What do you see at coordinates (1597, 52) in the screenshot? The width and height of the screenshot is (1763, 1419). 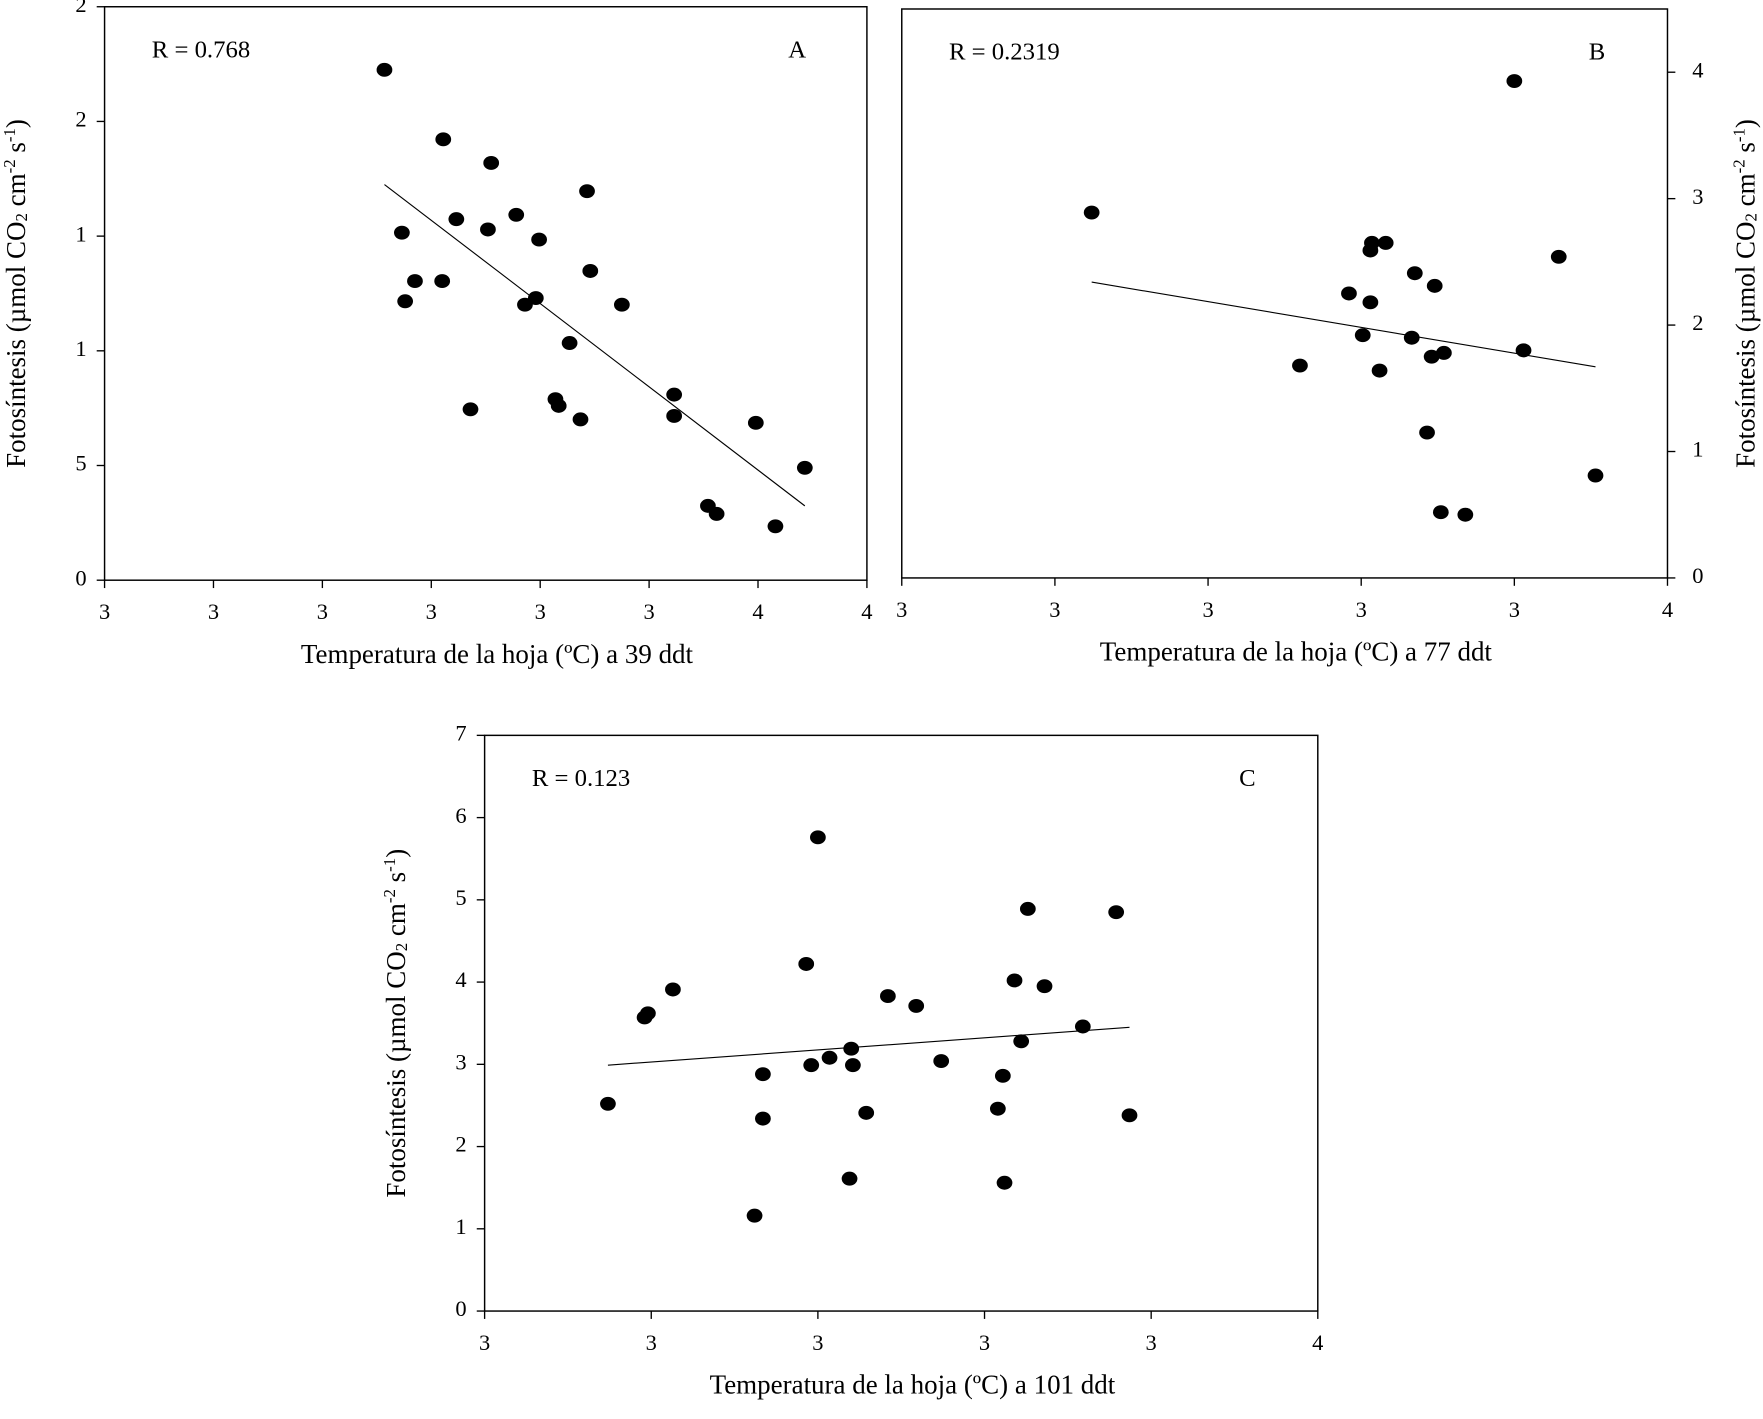 I see `panel-label: B` at bounding box center [1597, 52].